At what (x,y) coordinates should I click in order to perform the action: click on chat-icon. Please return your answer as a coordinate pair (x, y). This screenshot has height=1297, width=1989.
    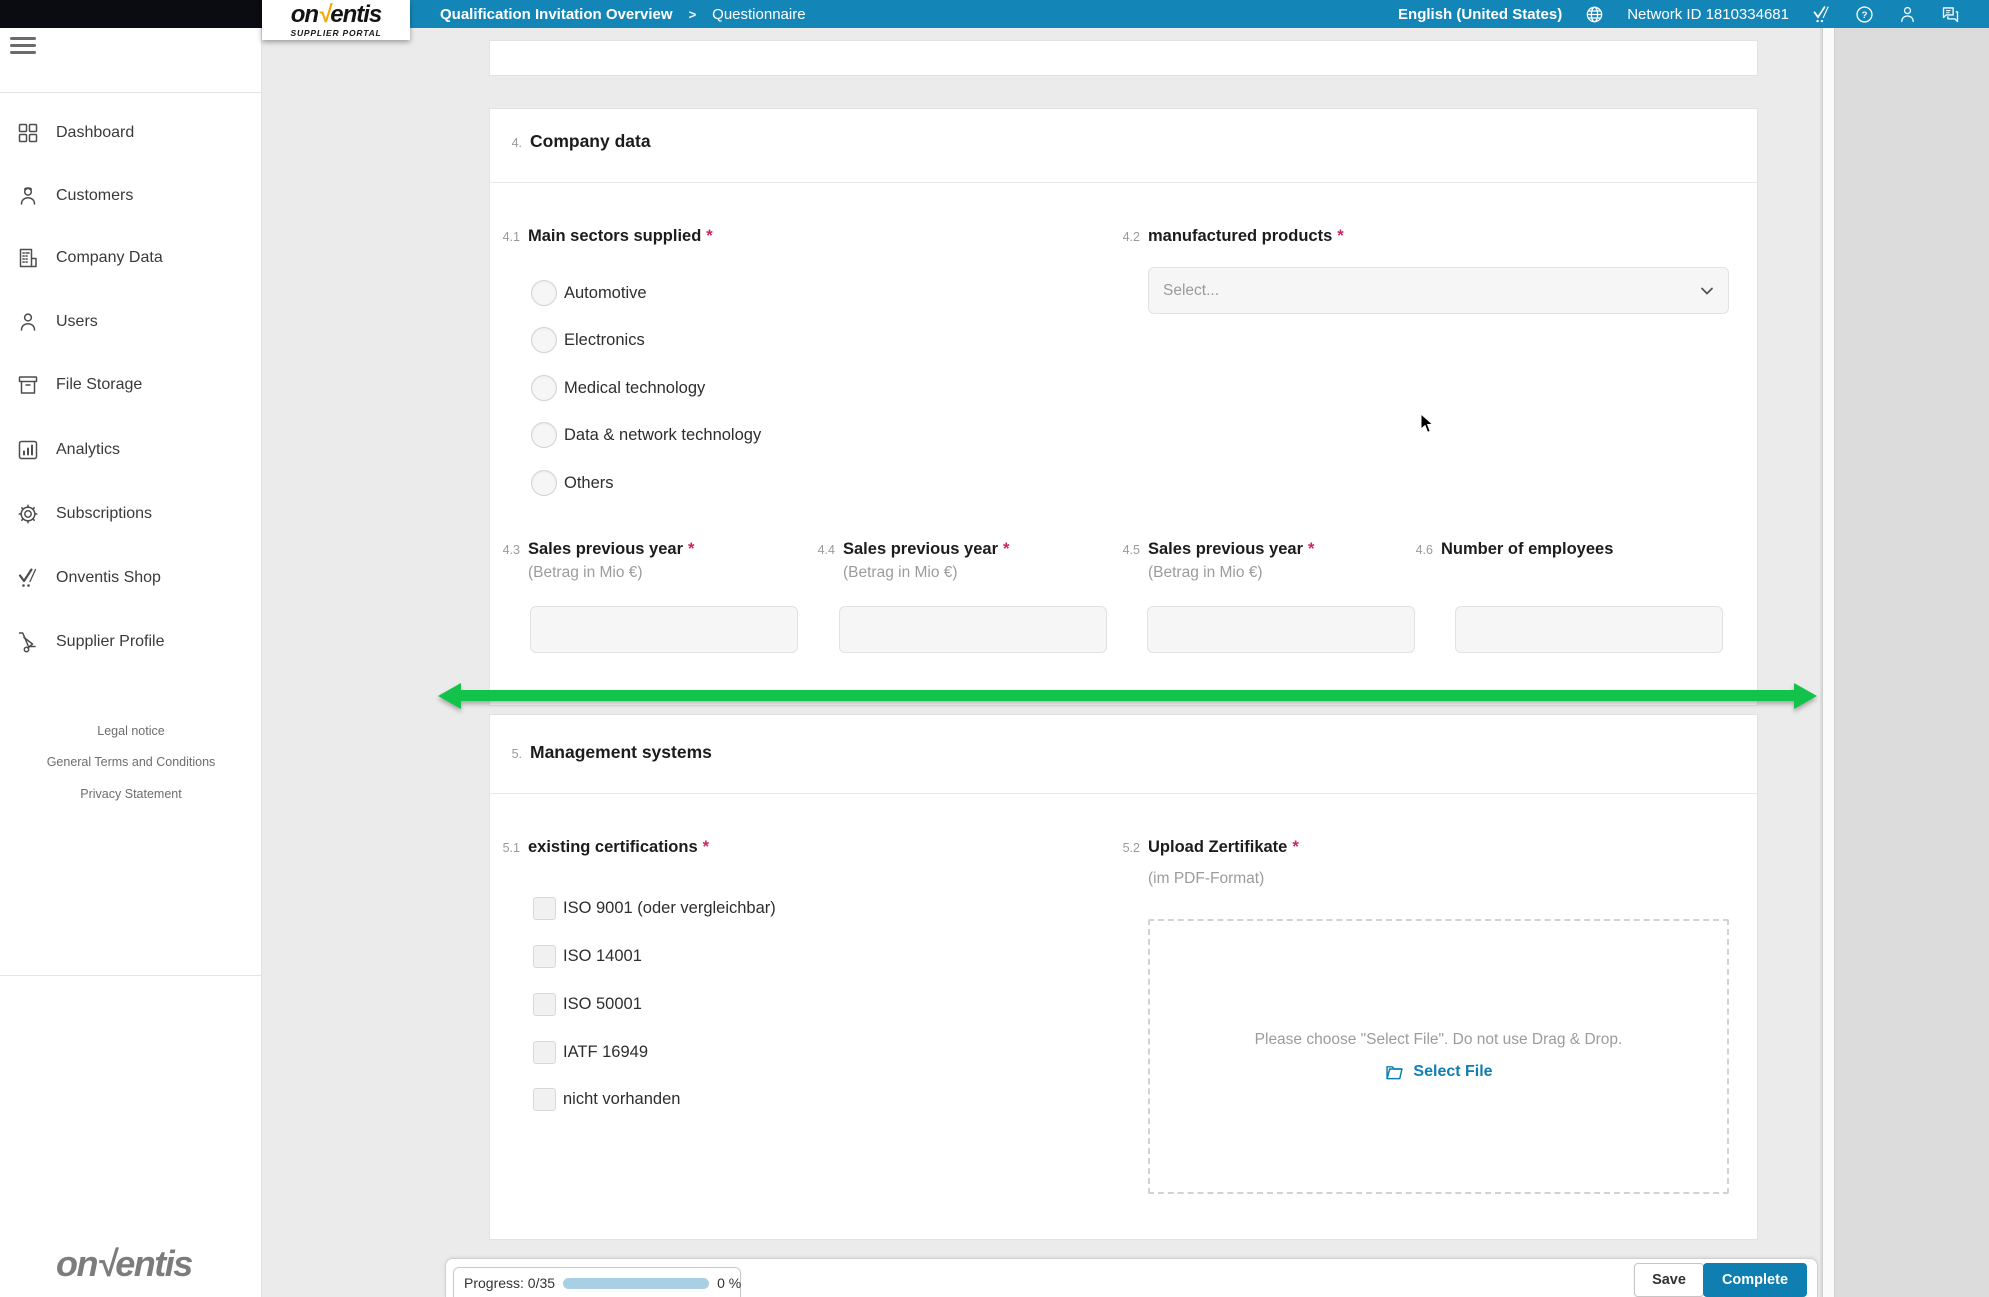
    Looking at the image, I should click on (1950, 14).